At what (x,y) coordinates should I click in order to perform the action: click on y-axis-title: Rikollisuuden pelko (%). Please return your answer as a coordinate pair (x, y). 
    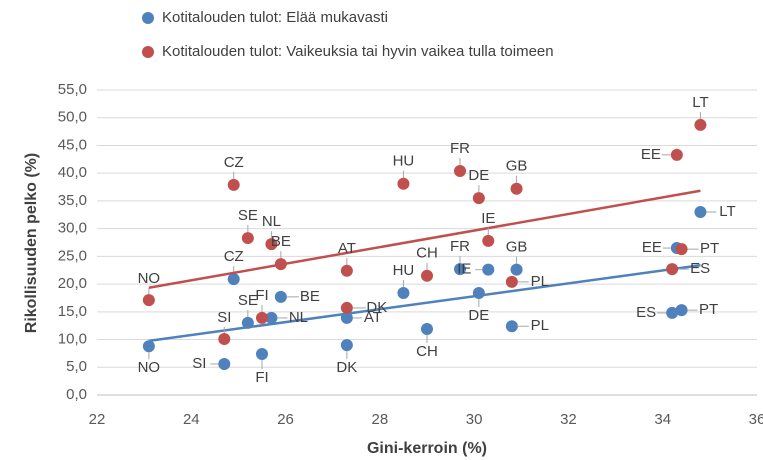
    Looking at the image, I should click on (31, 243).